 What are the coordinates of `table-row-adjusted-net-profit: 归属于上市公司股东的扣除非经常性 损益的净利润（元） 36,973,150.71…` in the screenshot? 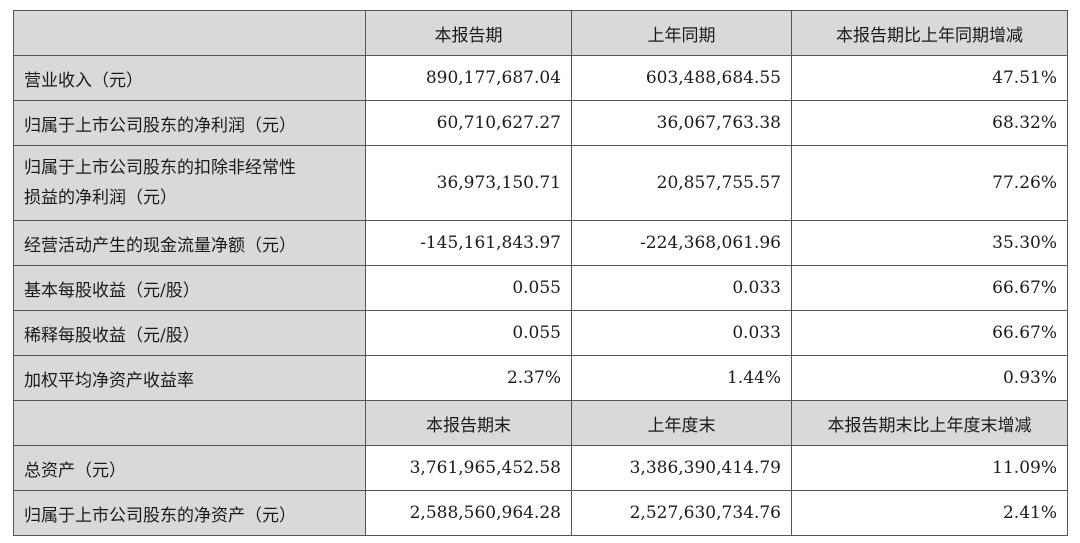 It's located at (540, 183).